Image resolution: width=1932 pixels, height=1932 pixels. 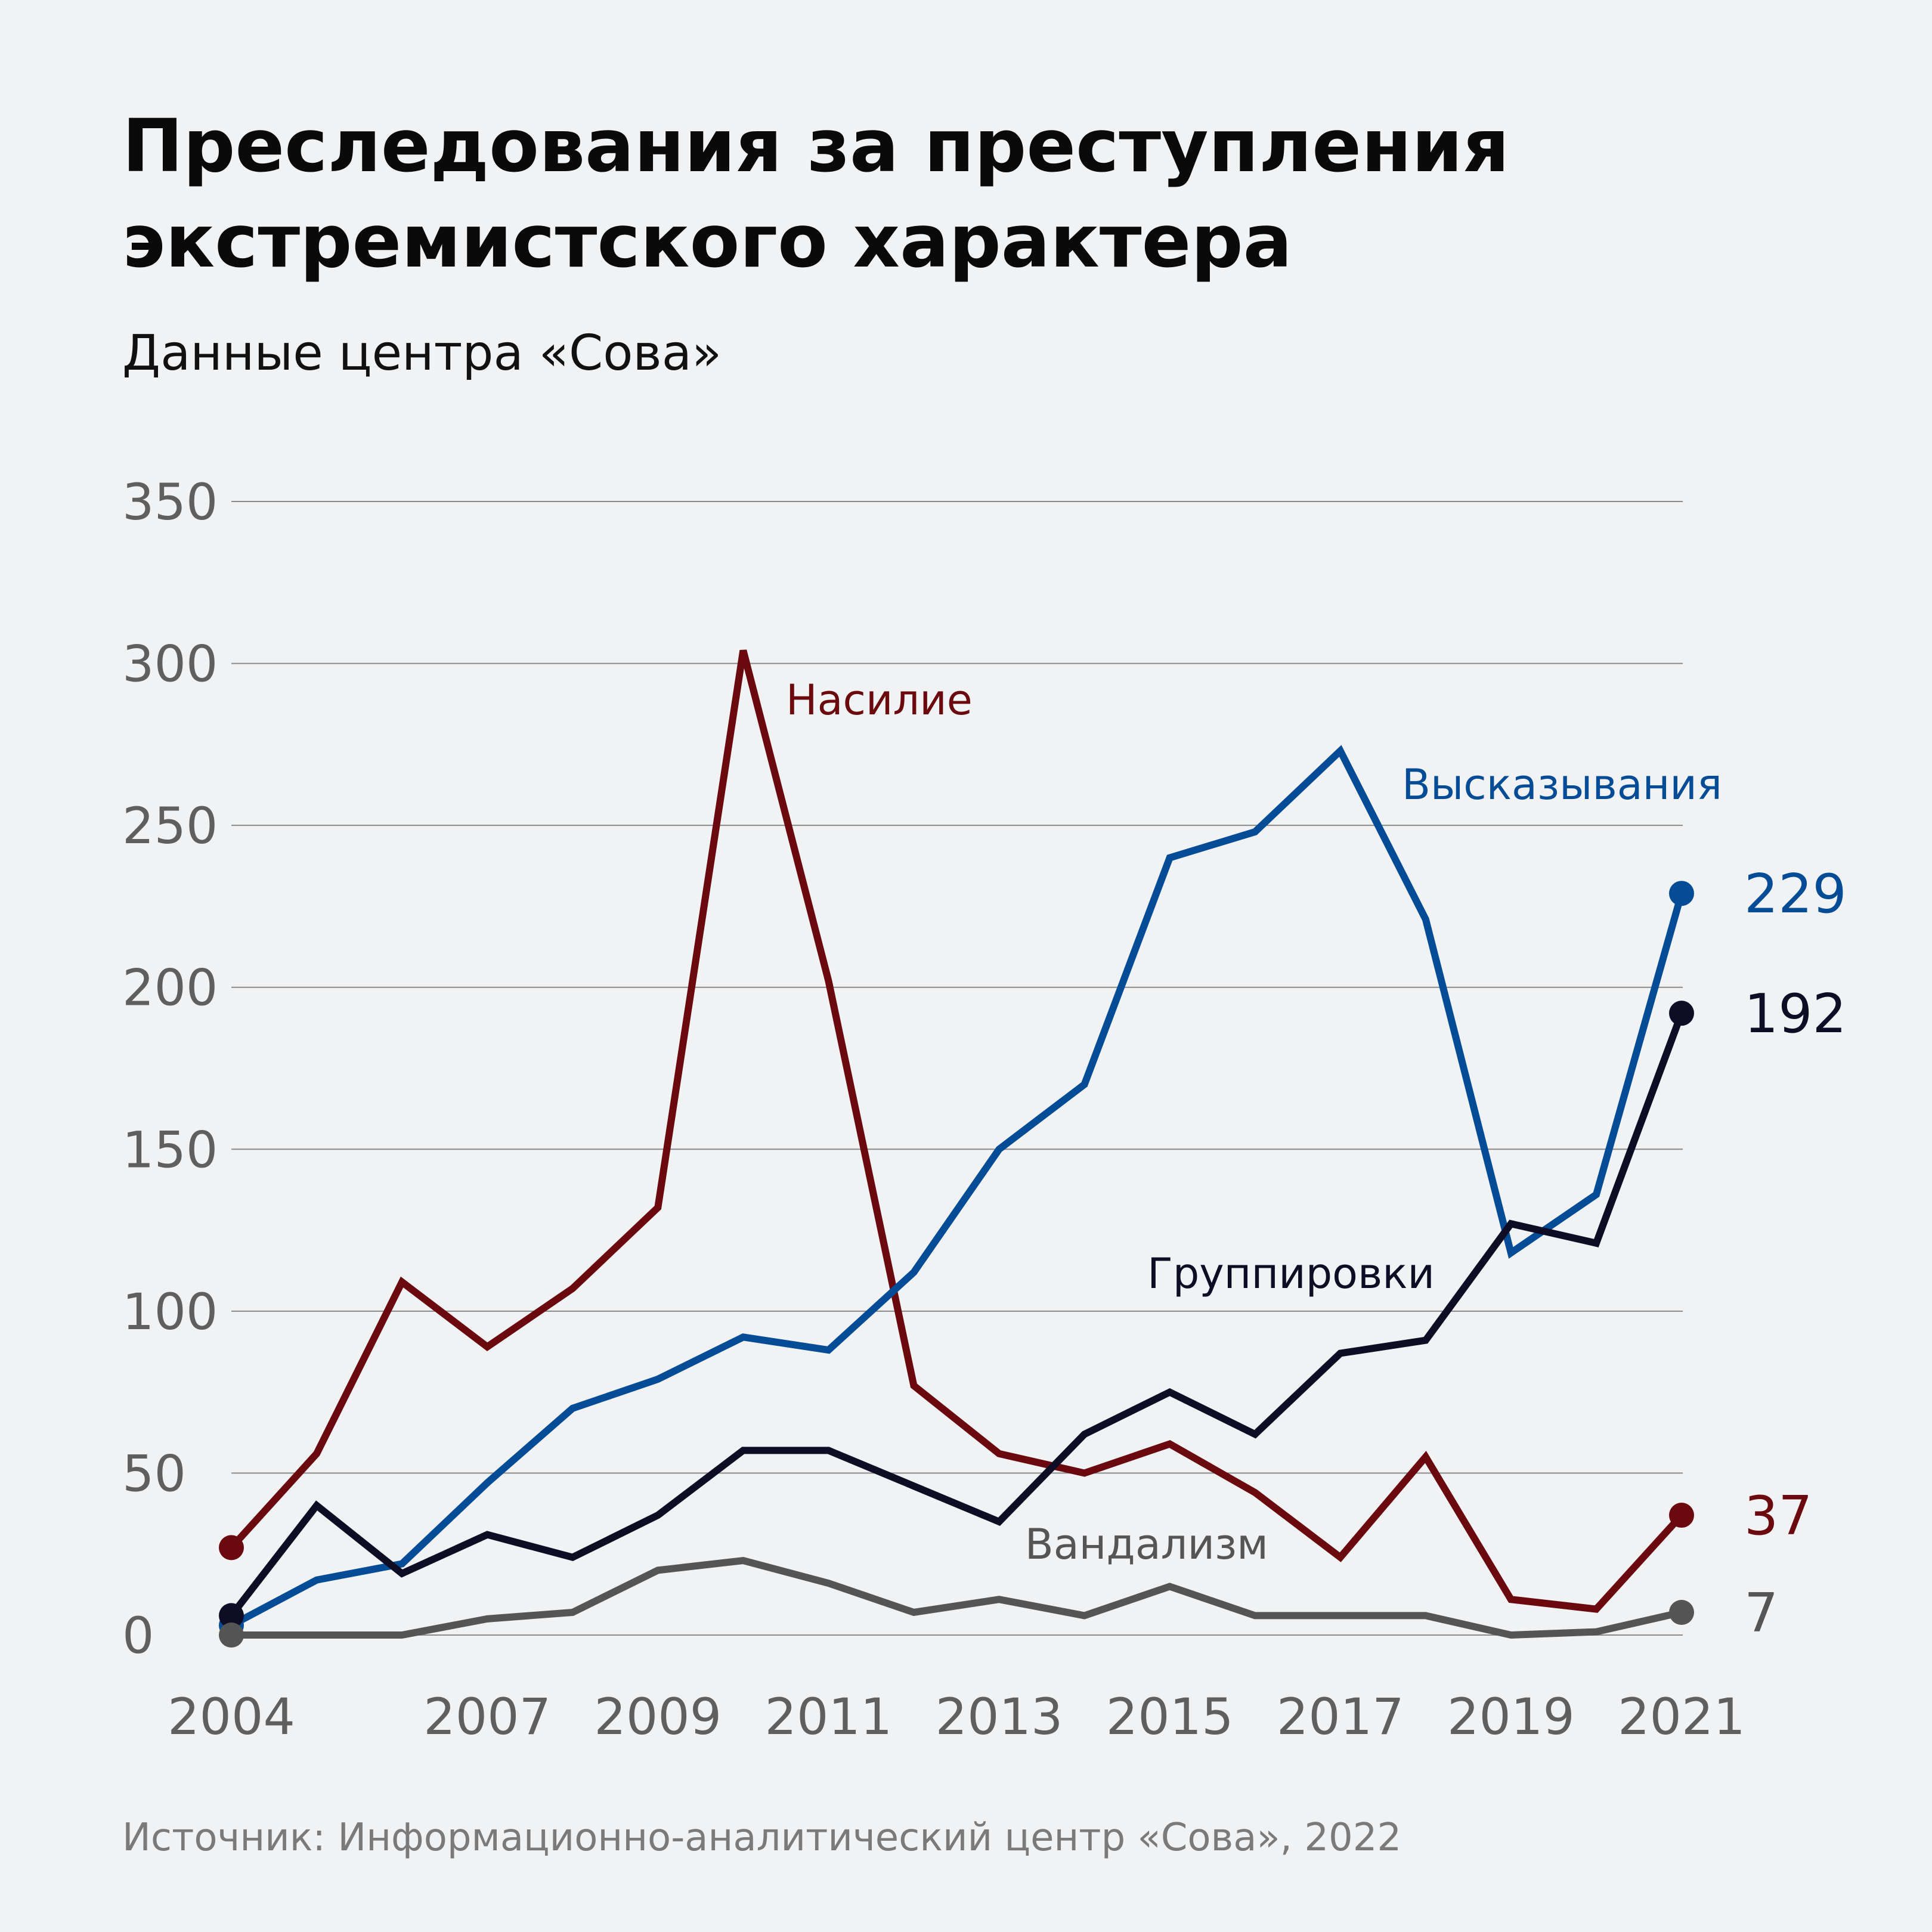 What do you see at coordinates (170, 1312) in the screenshot?
I see `y-tick-label: 100` at bounding box center [170, 1312].